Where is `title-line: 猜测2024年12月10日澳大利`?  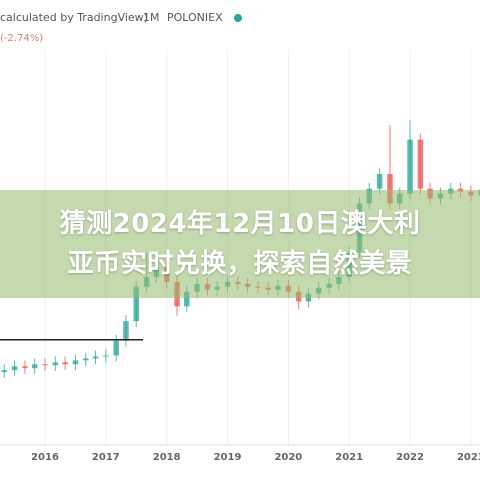 title-line: 猜测2024年12月10日澳大利 is located at coordinates (240, 224).